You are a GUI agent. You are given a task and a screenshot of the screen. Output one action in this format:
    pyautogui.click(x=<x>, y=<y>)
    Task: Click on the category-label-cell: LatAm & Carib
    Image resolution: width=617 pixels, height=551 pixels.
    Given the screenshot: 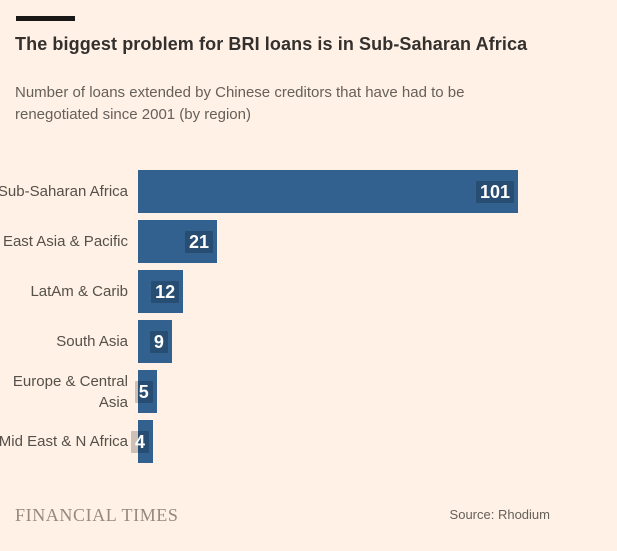 What is the action you would take?
    pyautogui.click(x=64, y=291)
    